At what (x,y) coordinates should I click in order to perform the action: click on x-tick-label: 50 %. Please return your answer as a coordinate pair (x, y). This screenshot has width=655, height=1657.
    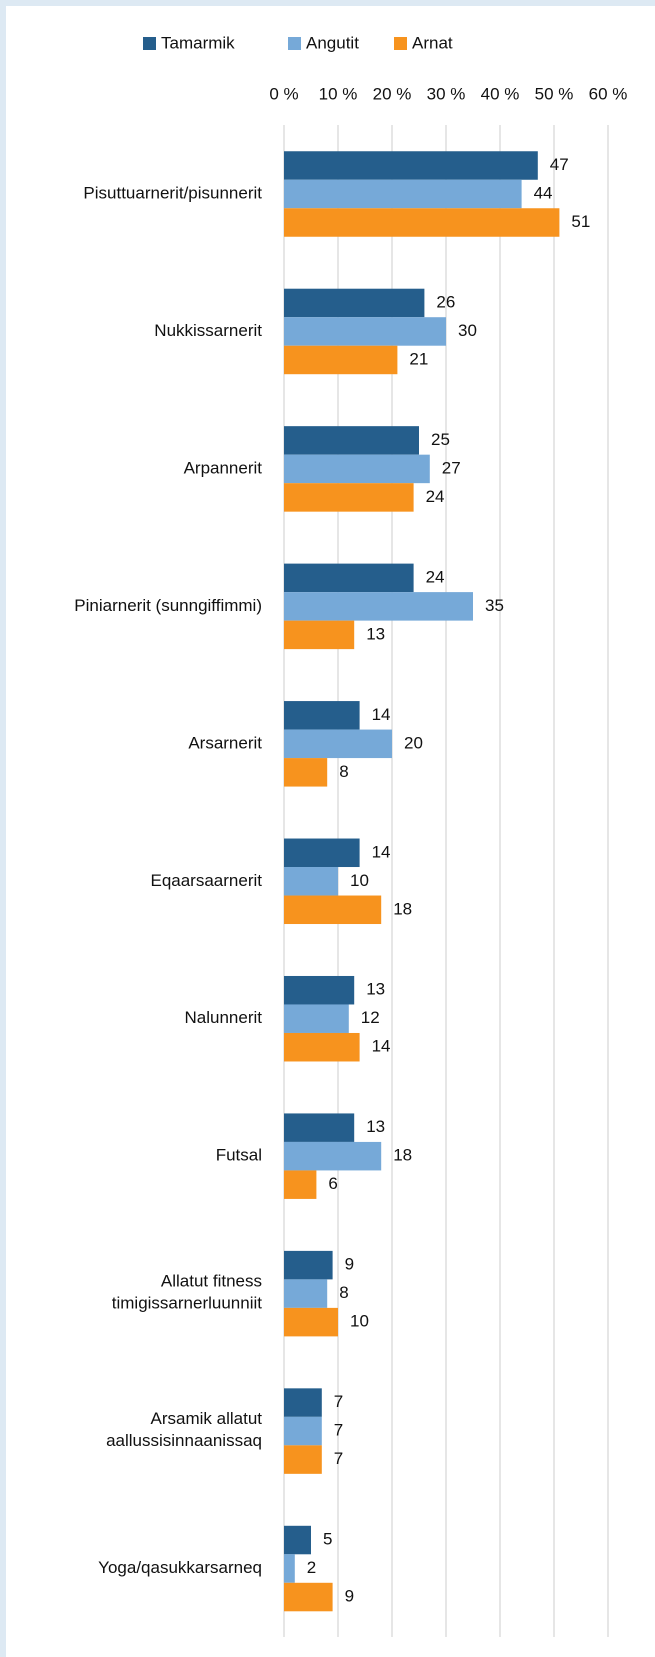
    Looking at the image, I should click on (554, 93).